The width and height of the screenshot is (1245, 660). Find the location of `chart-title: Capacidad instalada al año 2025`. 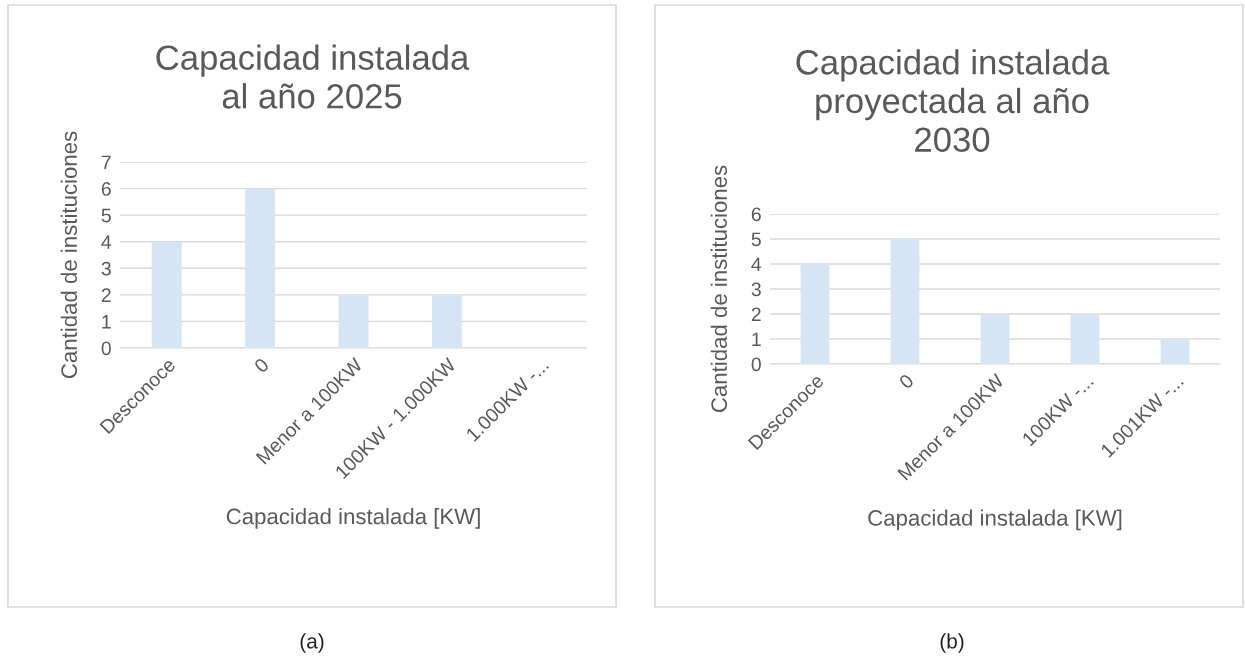

chart-title: Capacidad instalada al año 2025 is located at coordinates (313, 76).